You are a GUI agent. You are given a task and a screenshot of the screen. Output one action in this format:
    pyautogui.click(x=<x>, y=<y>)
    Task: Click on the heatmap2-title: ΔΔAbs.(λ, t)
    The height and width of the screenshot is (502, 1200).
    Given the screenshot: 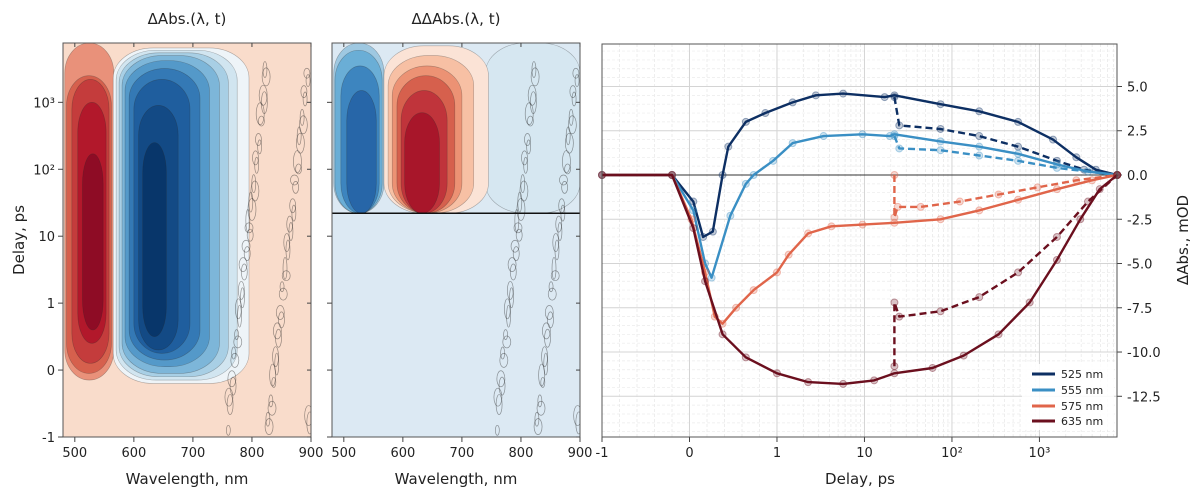 What is the action you would take?
    pyautogui.click(x=456, y=19)
    